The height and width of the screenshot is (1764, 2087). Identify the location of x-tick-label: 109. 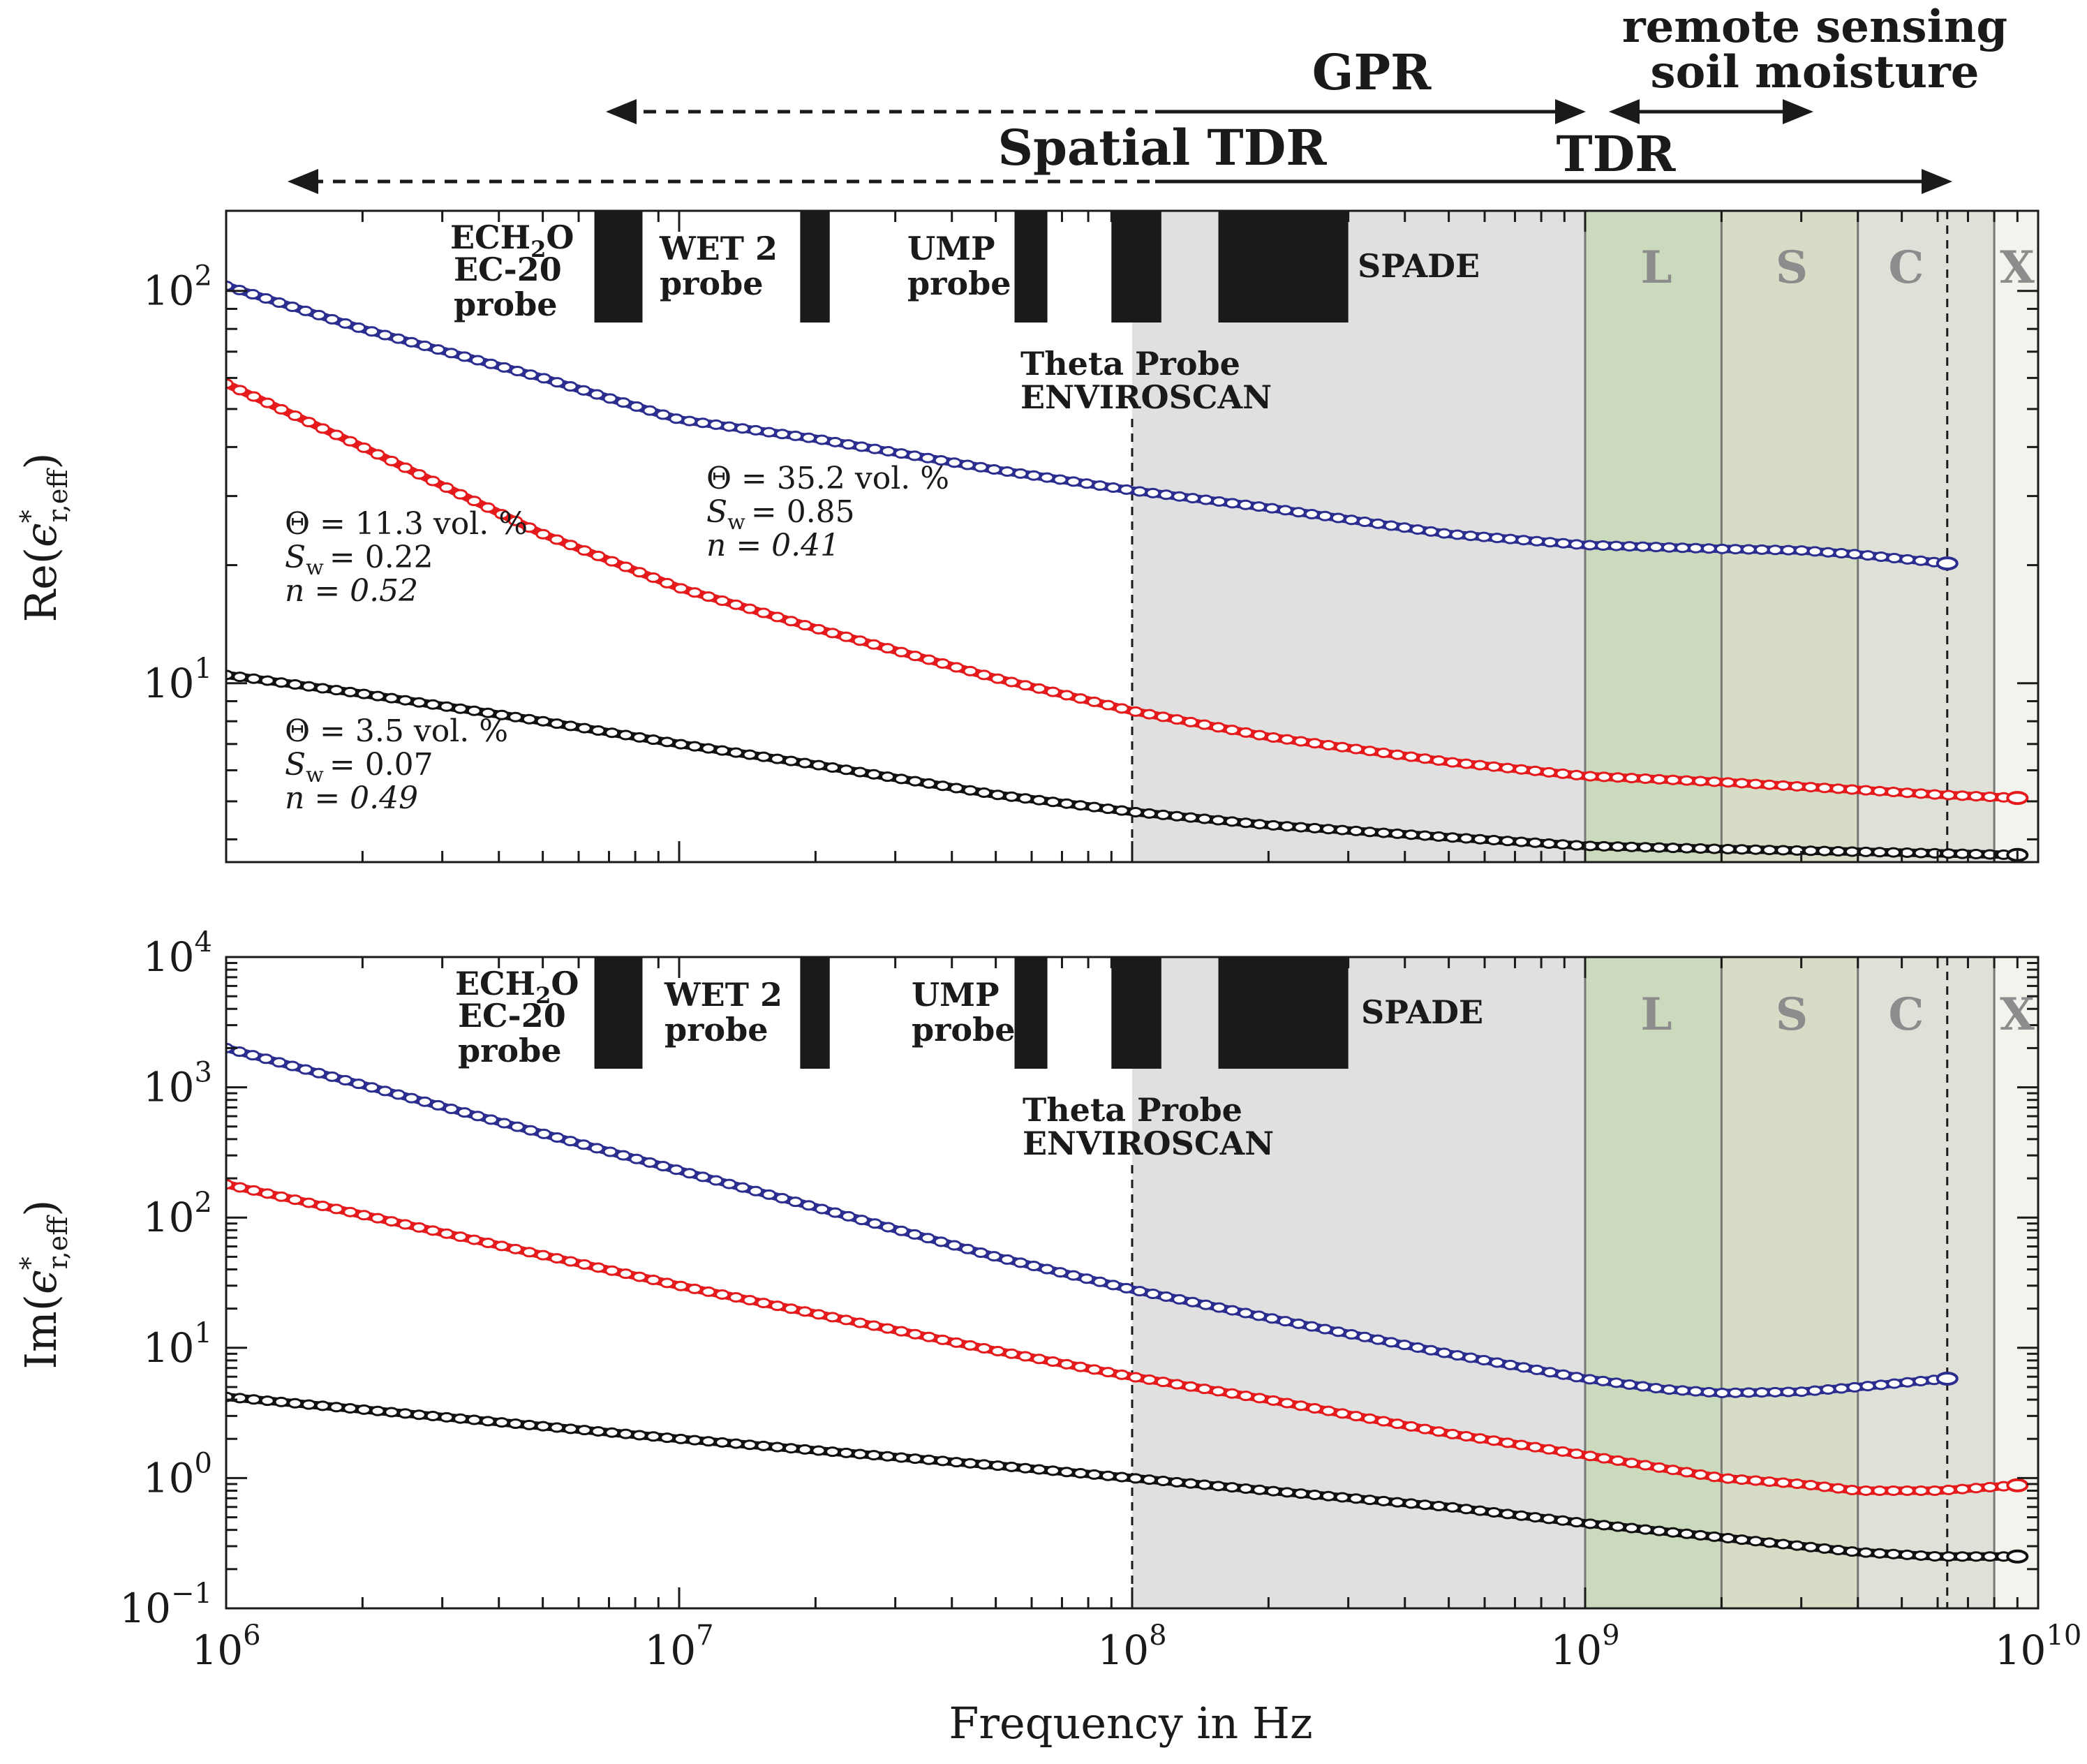
(1584, 1647).